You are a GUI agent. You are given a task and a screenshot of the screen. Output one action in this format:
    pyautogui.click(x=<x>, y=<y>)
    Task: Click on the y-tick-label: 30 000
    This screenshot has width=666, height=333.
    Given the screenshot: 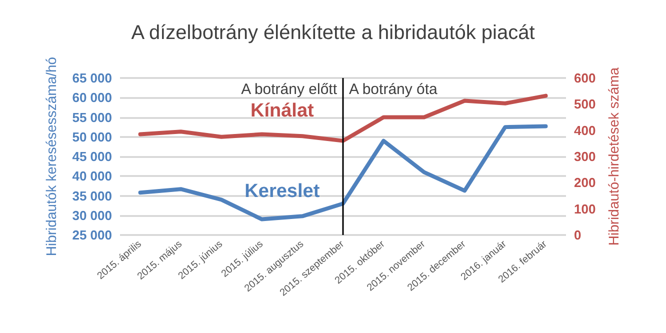 What is the action you would take?
    pyautogui.click(x=92, y=215)
    